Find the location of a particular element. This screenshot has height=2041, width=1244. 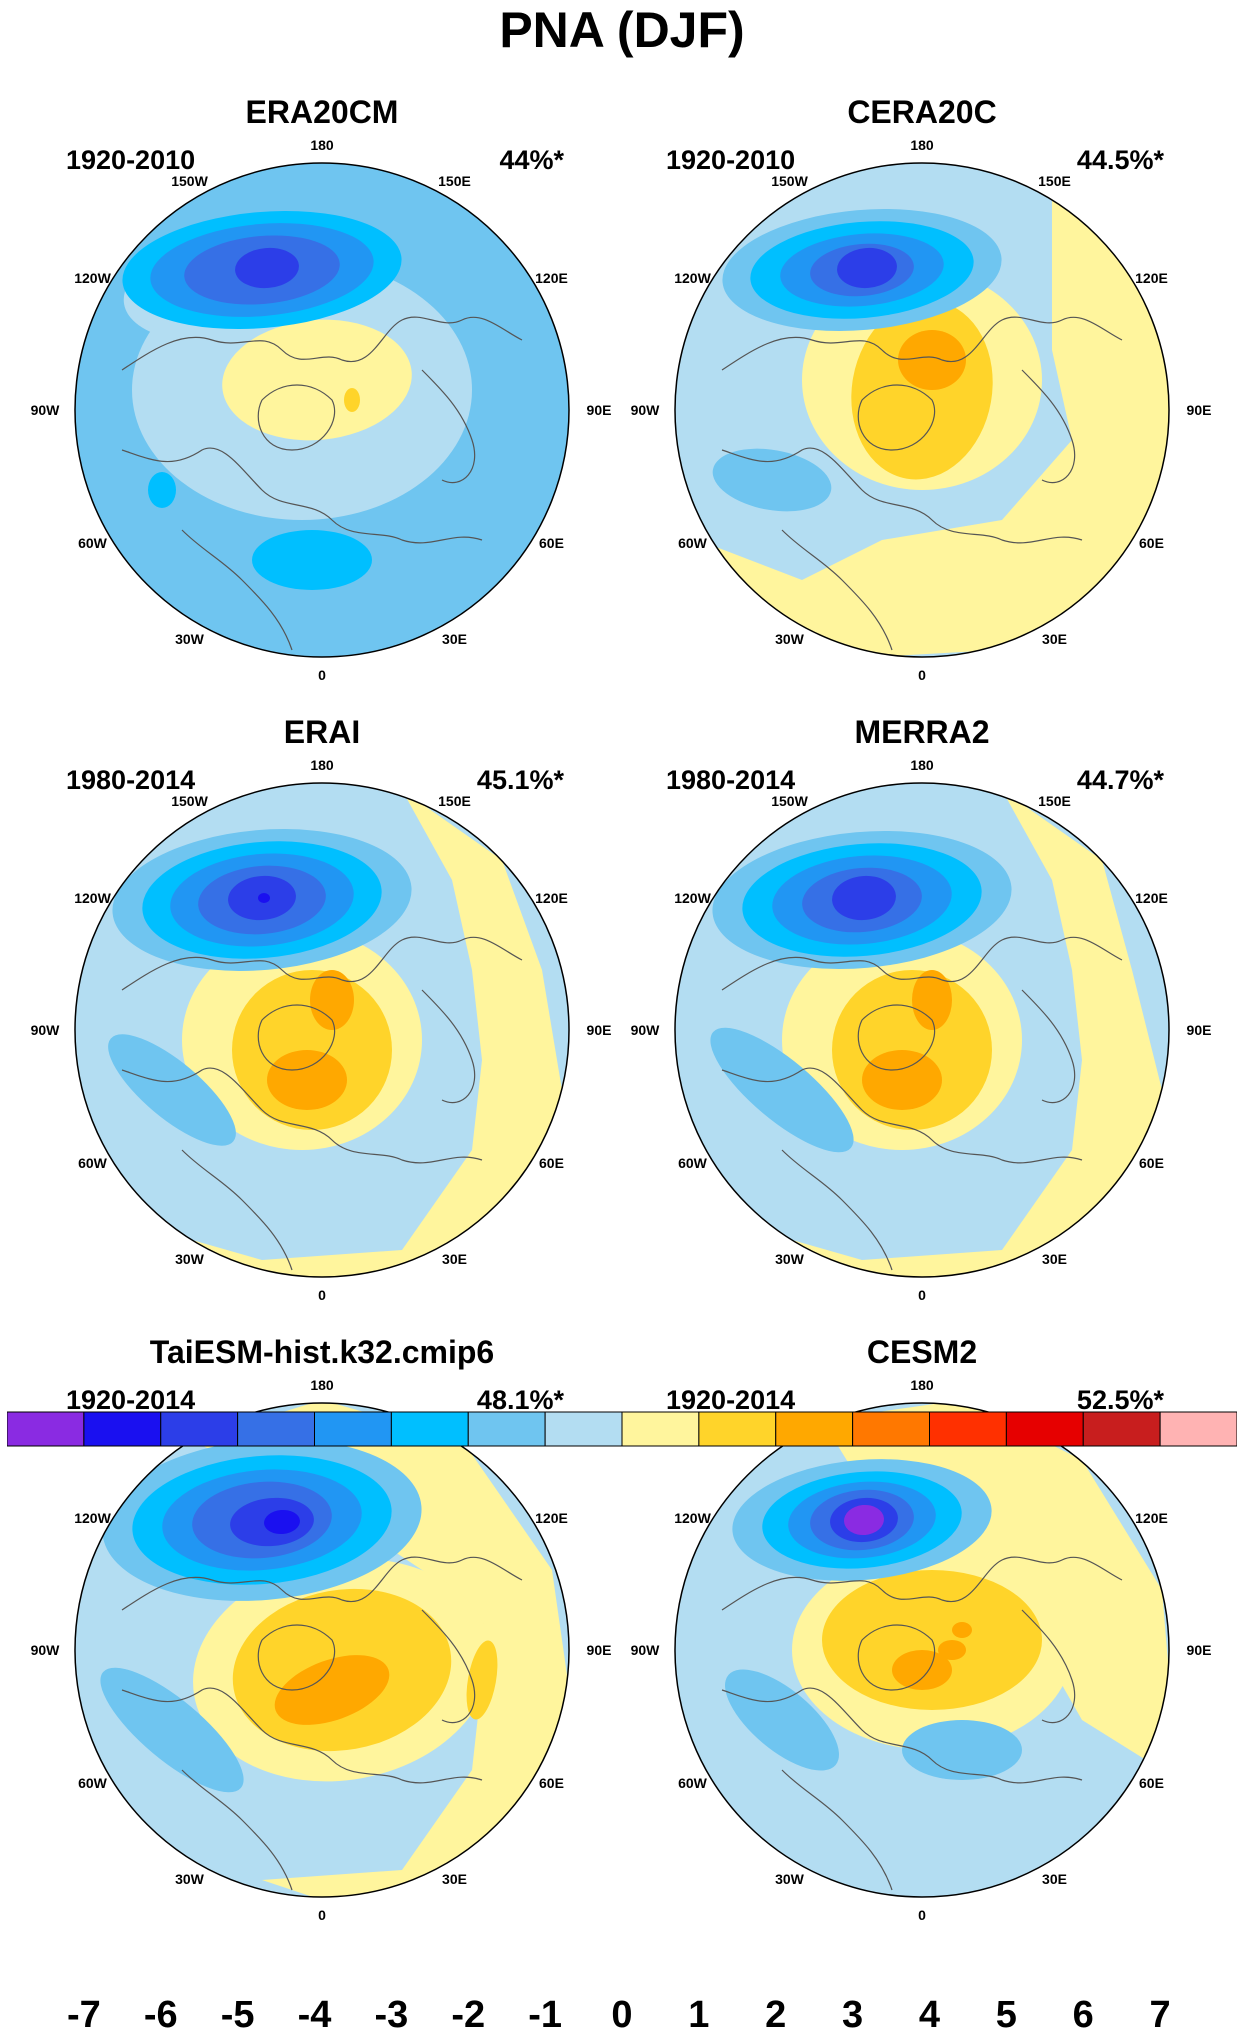

panel-variance: 44%* is located at coordinates (531, 160).